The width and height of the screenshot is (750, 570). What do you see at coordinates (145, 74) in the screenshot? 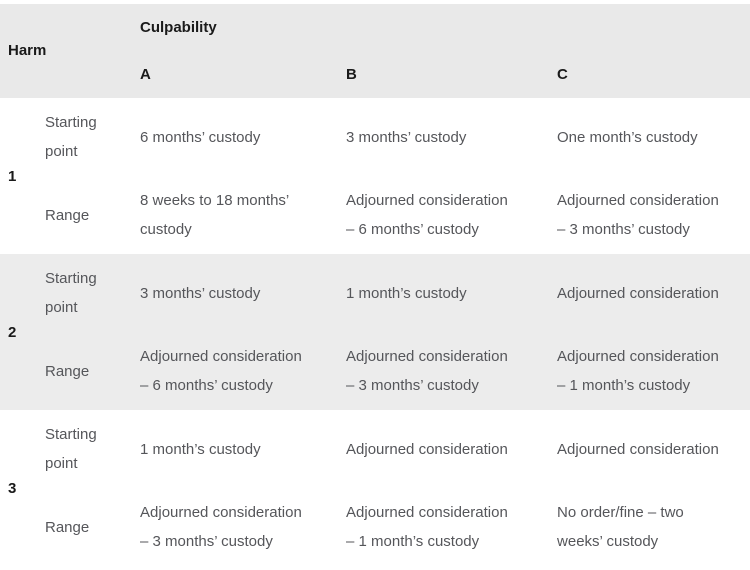
I see `column-header-a: A` at bounding box center [145, 74].